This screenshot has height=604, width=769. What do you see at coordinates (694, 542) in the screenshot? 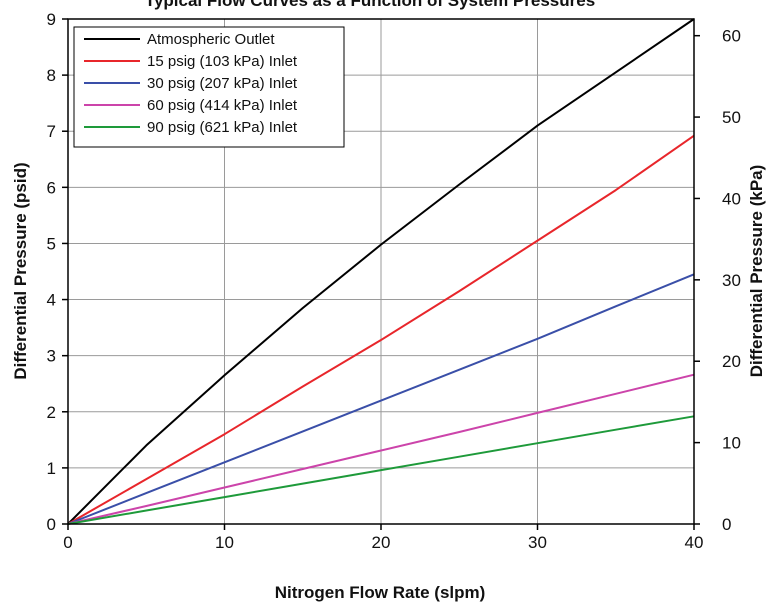
I see `x-tick-label: 40` at bounding box center [694, 542].